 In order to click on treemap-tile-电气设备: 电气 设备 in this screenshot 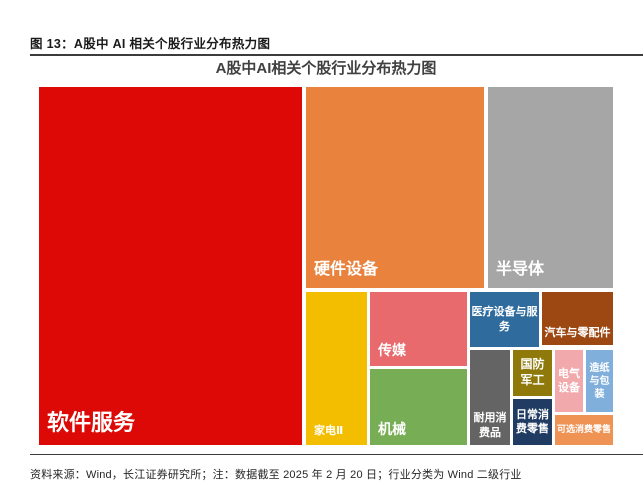, I will do `click(569, 381)`.